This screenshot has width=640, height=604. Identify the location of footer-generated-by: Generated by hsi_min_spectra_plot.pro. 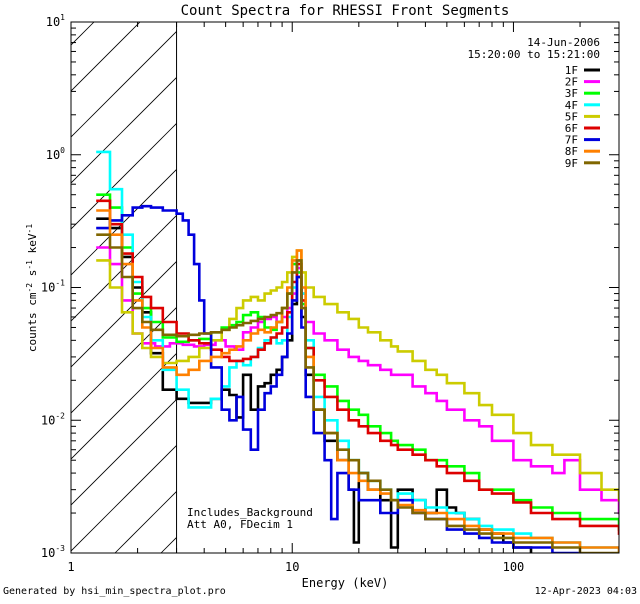
(114, 591).